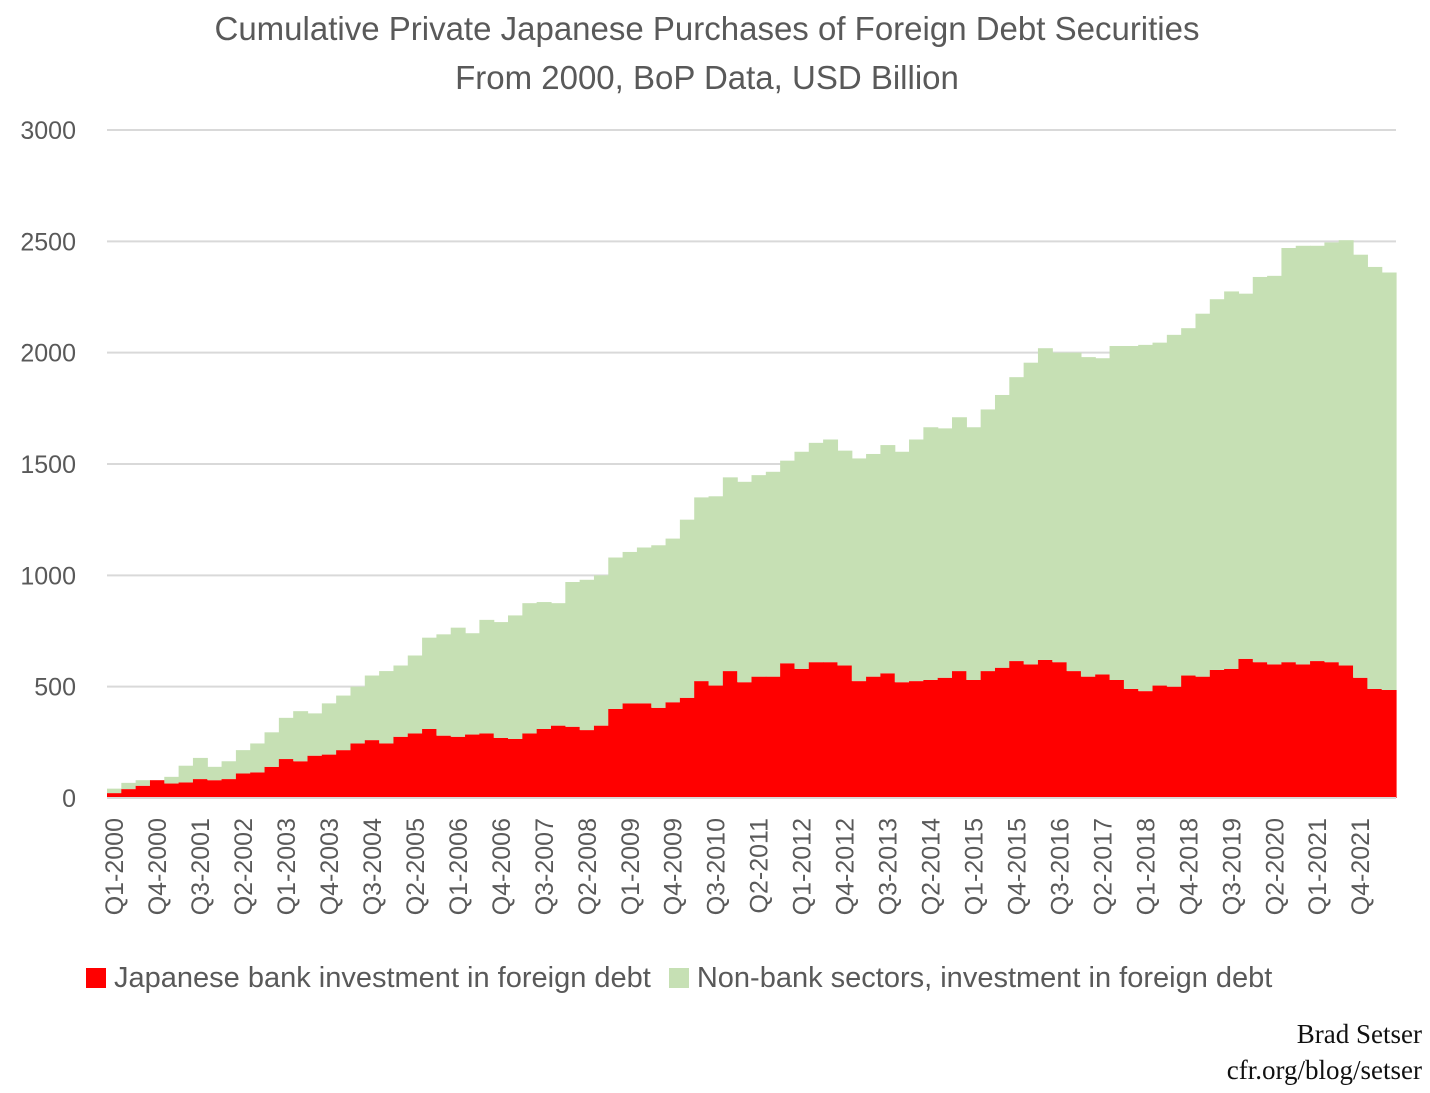 This screenshot has height=1093, width=1430. I want to click on legend-label-bank: Japanese bank investment in foreign debt, so click(382, 977).